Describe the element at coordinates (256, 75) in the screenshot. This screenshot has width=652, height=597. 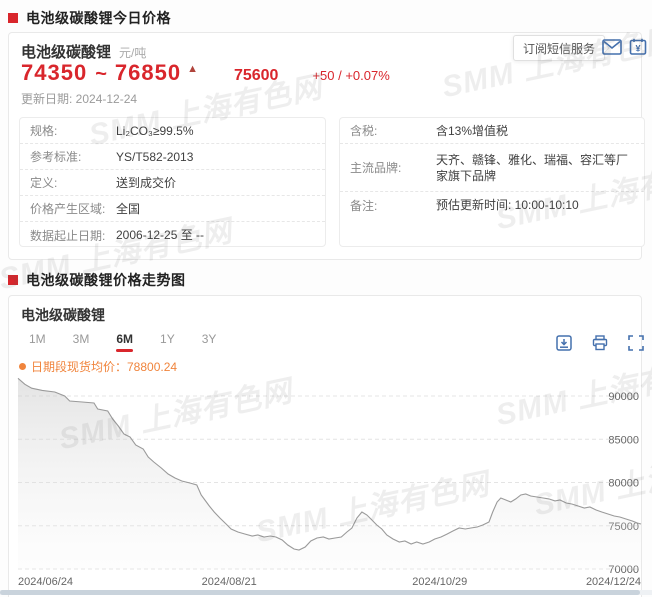
I see `price-average: 75600` at that location.